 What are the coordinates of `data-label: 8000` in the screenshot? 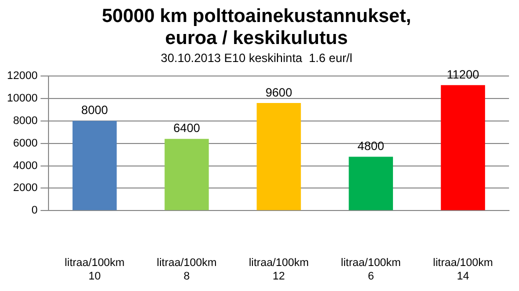 It's located at (94, 110).